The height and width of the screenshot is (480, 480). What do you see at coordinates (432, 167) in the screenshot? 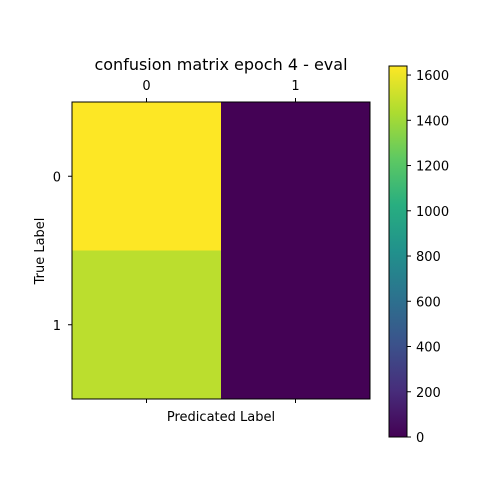
I see `colorbar-tick-label-6: 1200` at bounding box center [432, 167].